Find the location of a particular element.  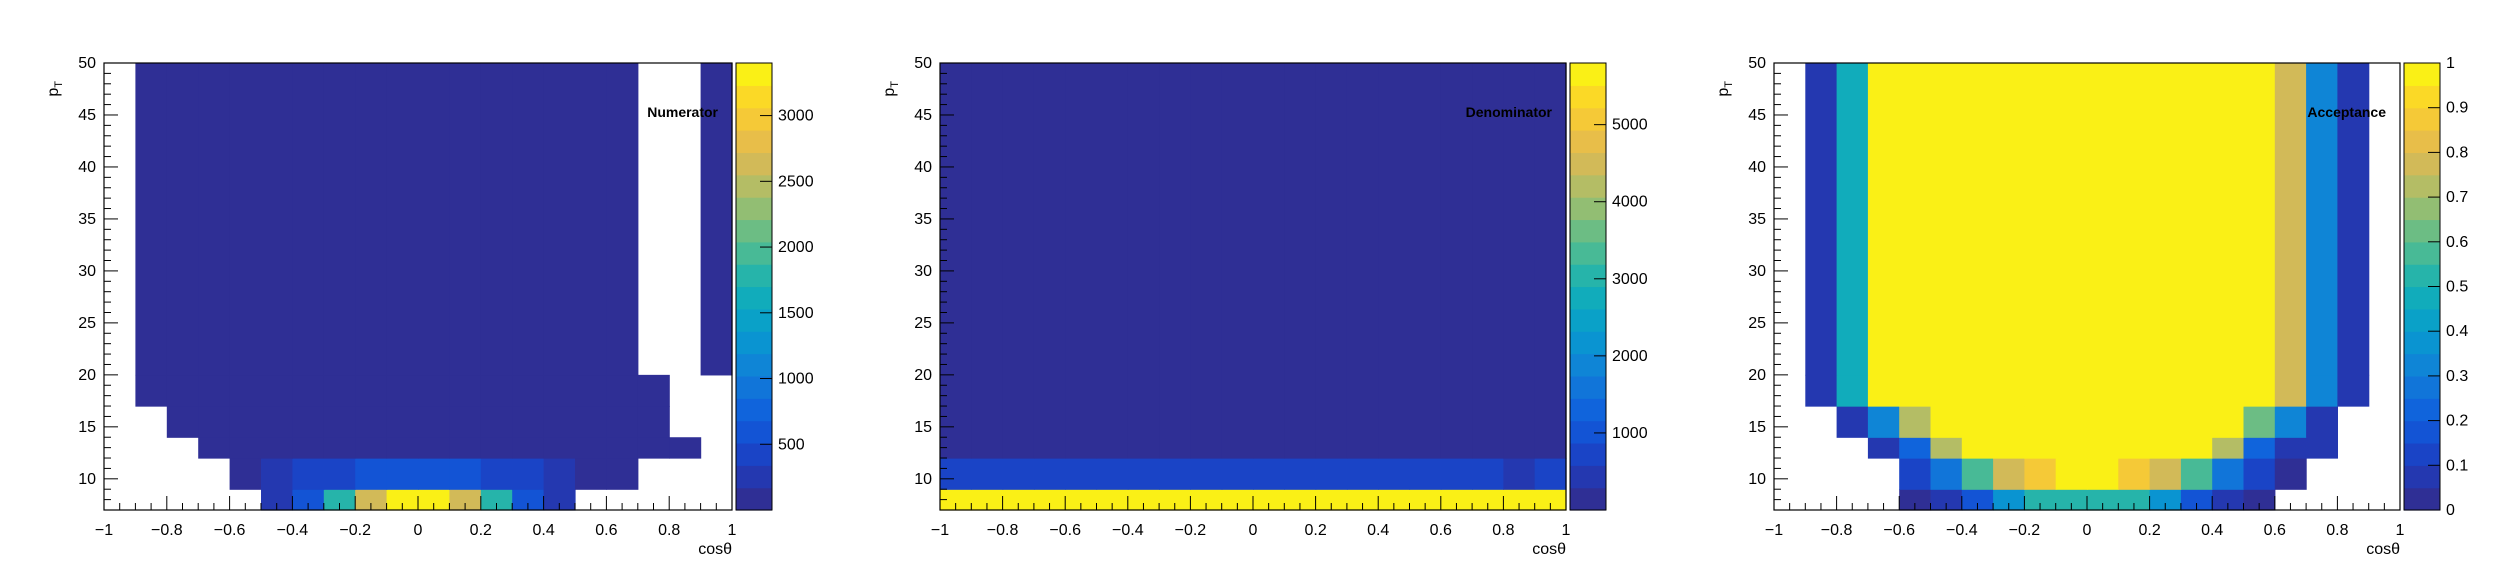

colorbar-tick-label: 0.7 is located at coordinates (2457, 197).